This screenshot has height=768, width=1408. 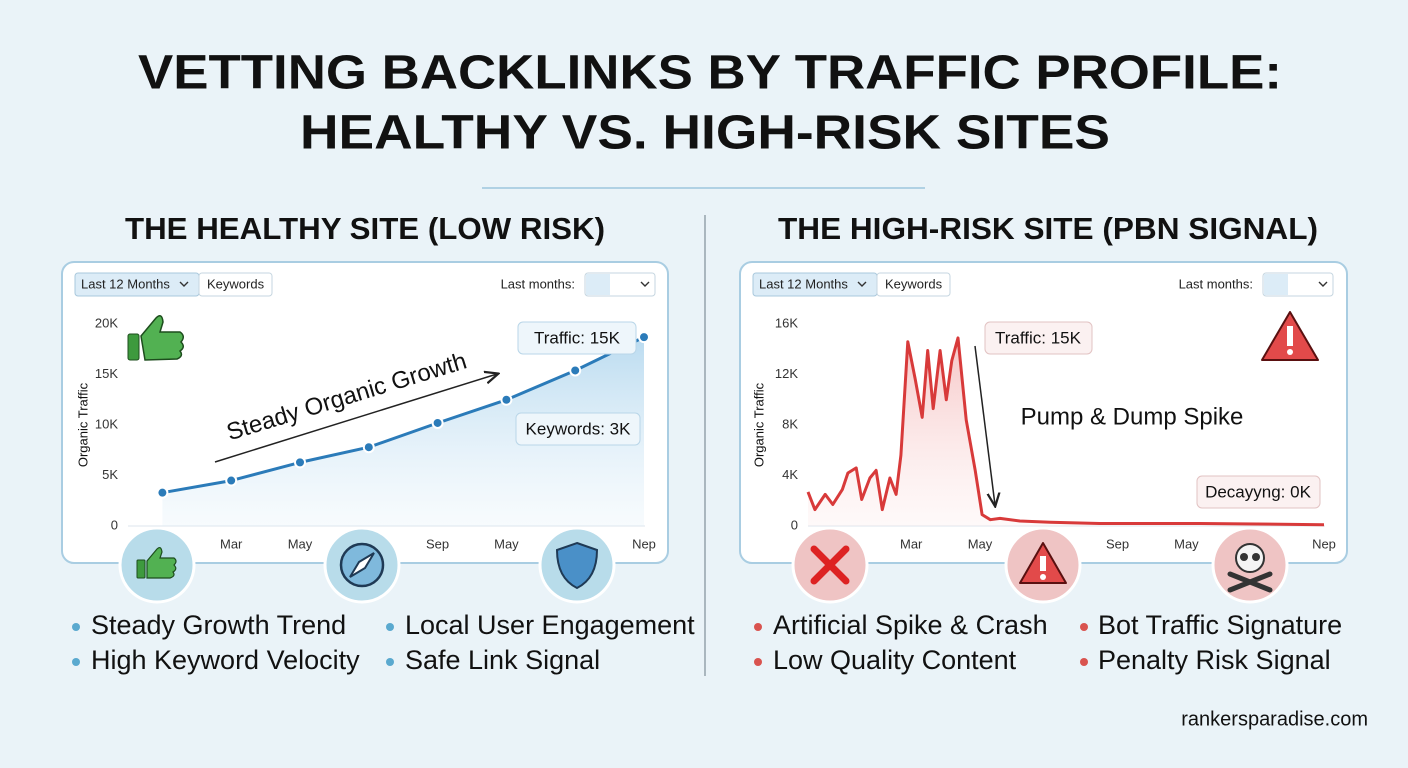 What do you see at coordinates (155, 338) in the screenshot?
I see `thumbs-up-icon` at bounding box center [155, 338].